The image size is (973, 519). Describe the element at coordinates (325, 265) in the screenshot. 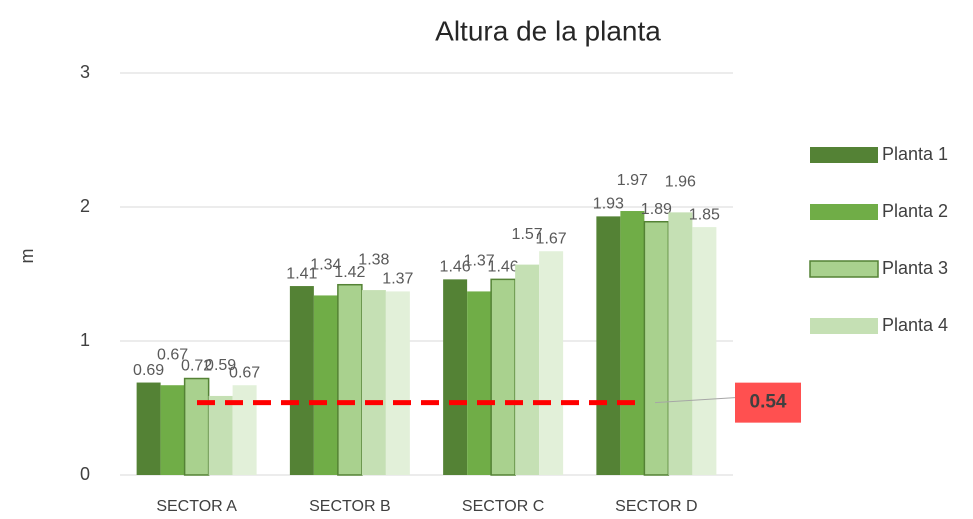

I see `data-label: 1.34` at that location.